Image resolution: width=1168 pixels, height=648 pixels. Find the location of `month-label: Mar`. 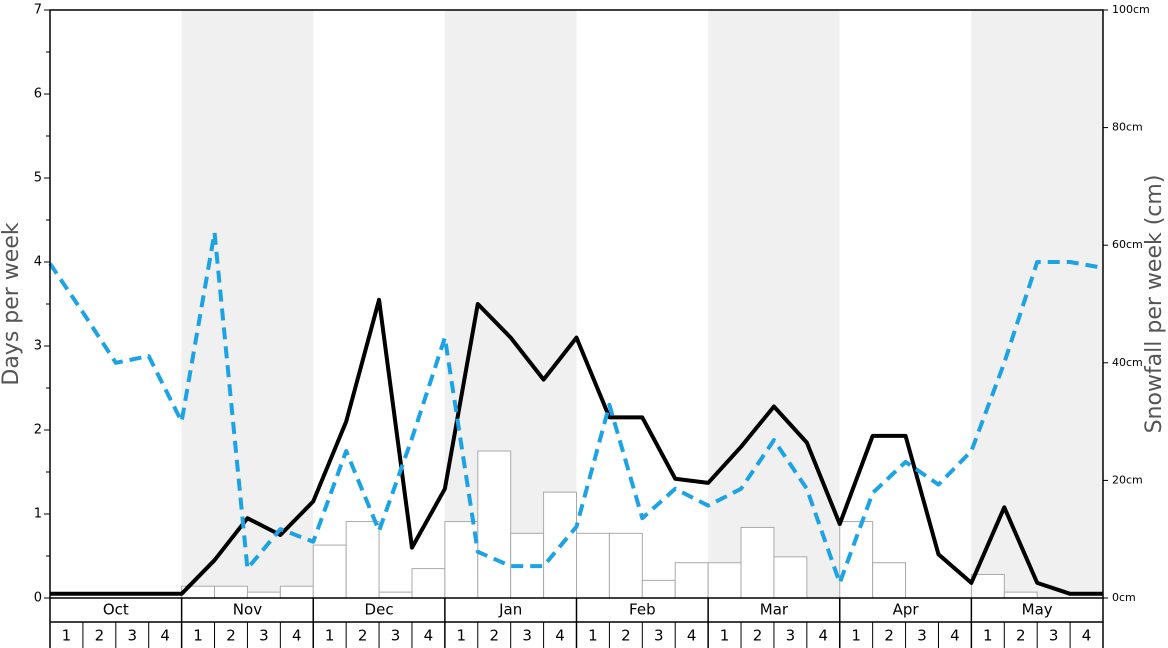

month-label: Mar is located at coordinates (774, 610).